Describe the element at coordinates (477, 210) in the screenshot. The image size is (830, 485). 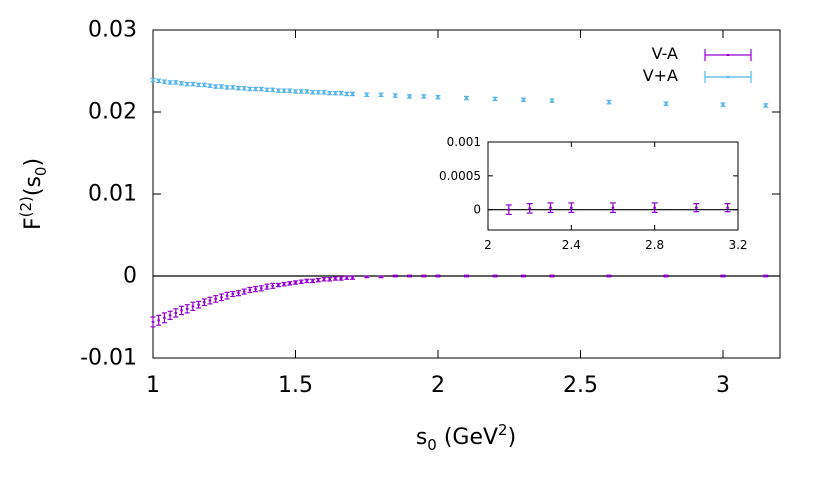
I see `inset-y-tick-label: 0` at that location.